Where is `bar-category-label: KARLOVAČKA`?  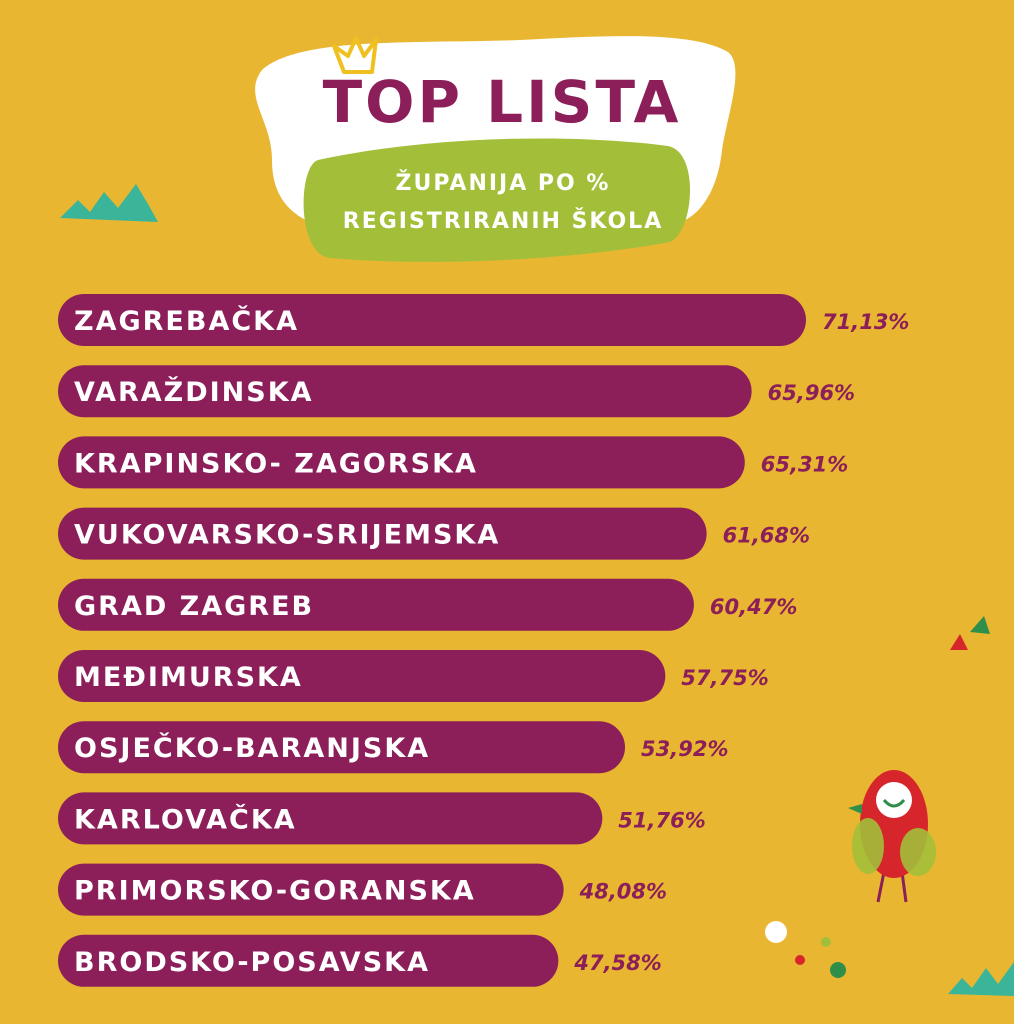
bar-category-label: KARLOVAČKA is located at coordinates (185, 819).